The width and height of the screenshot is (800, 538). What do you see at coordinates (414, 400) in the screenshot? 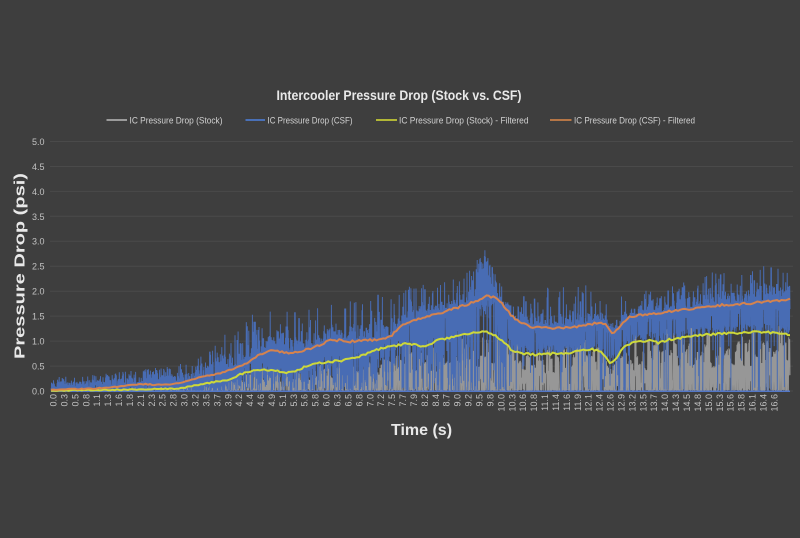
I see `svg-text: 7.9` at bounding box center [414, 400].